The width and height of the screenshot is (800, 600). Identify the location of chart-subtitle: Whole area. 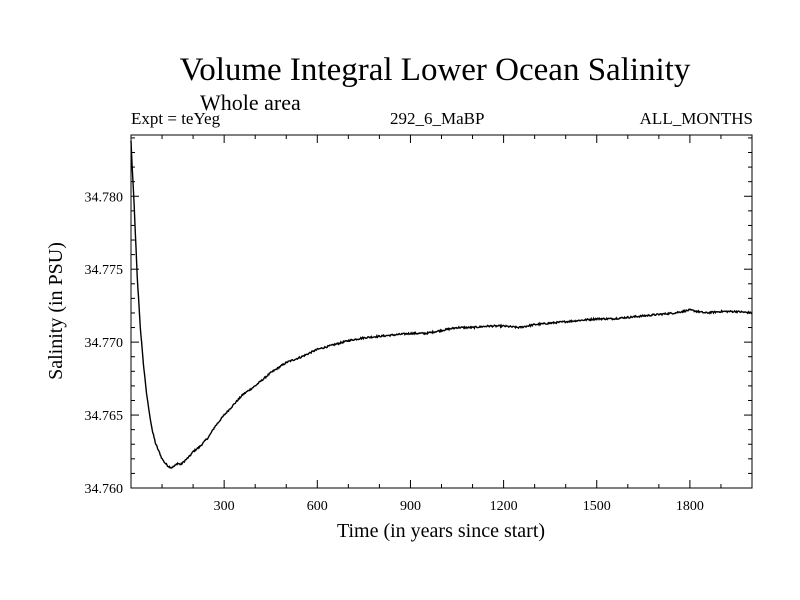
(250, 102).